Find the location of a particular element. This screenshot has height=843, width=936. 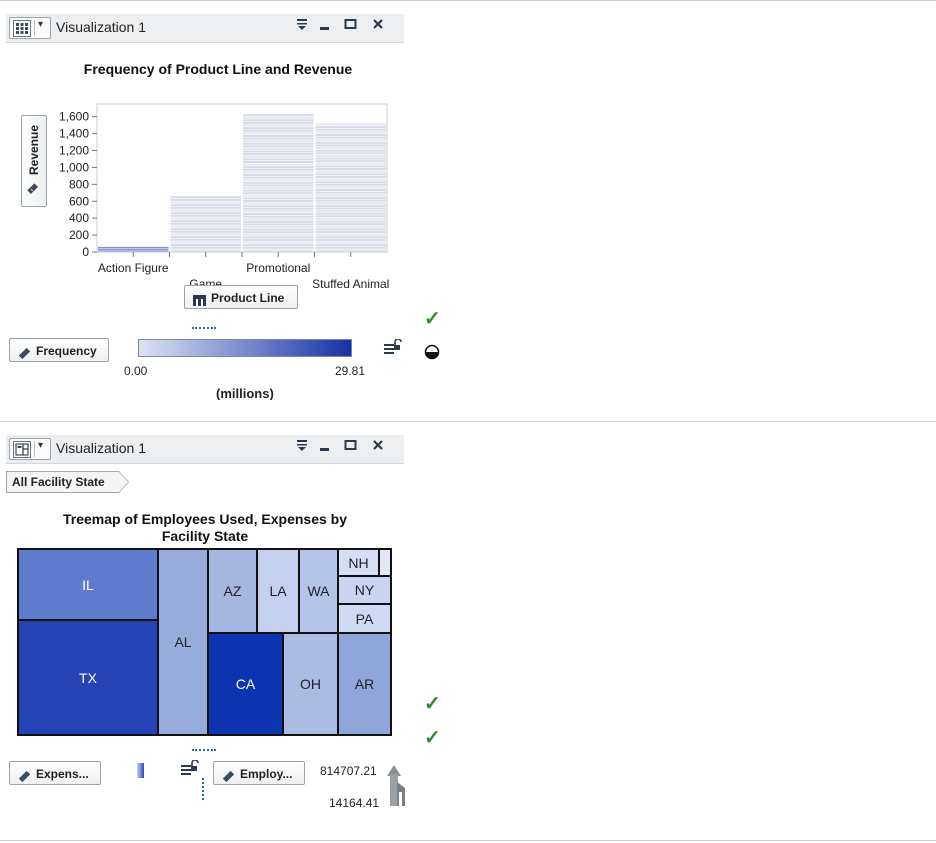

treemap-tile: TX is located at coordinates (88, 677).